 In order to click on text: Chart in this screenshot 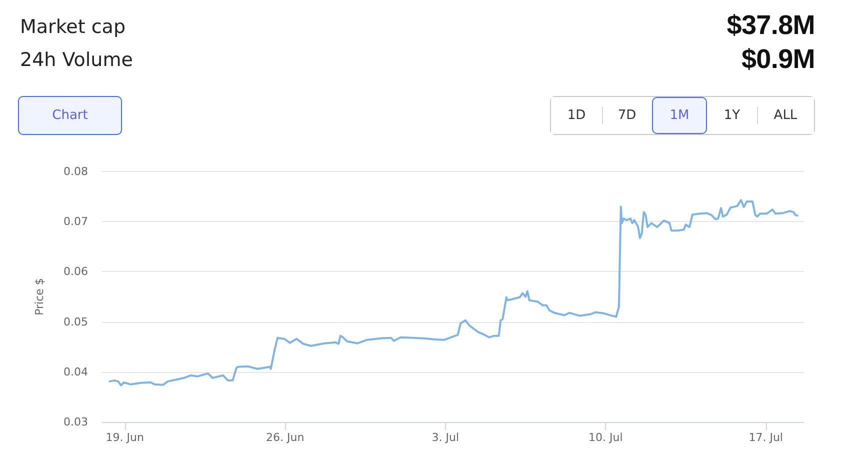, I will do `click(70, 115)`.